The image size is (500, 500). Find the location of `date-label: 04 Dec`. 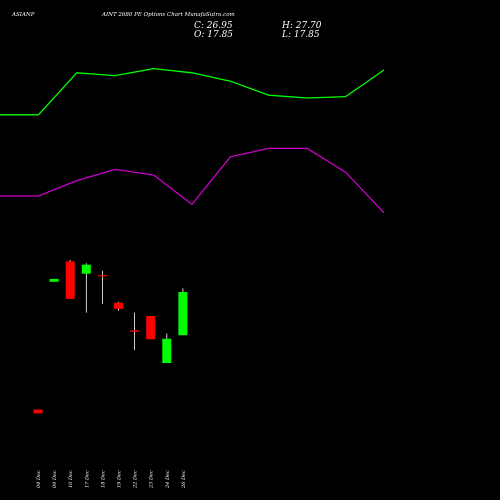

date-label: 04 Dec is located at coordinates (39, 479).